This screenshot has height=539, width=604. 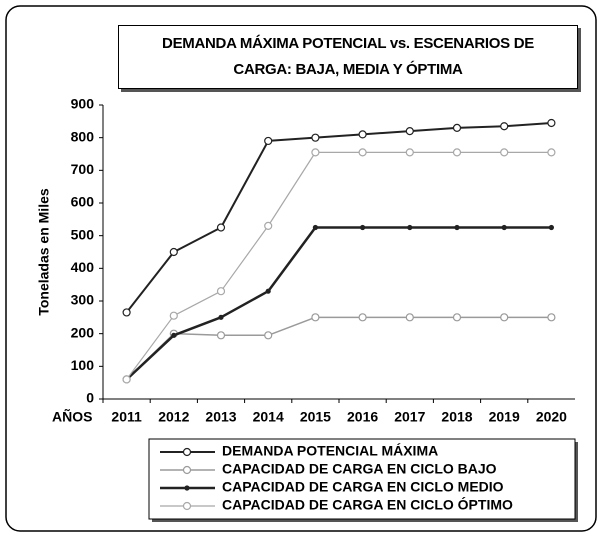 What do you see at coordinates (90, 398) in the screenshot?
I see `y-tick-label: 0` at bounding box center [90, 398].